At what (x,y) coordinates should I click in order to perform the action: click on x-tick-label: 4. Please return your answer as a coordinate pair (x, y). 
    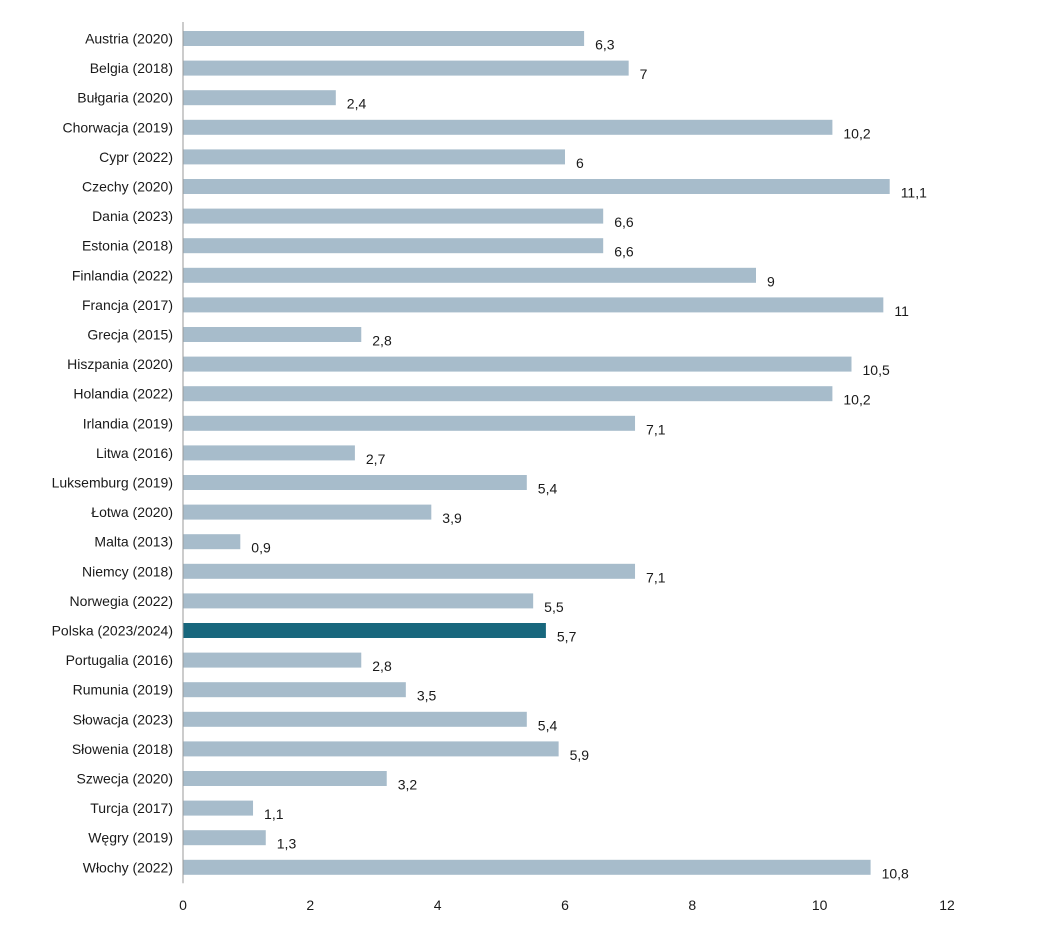
    Looking at the image, I should click on (438, 905).